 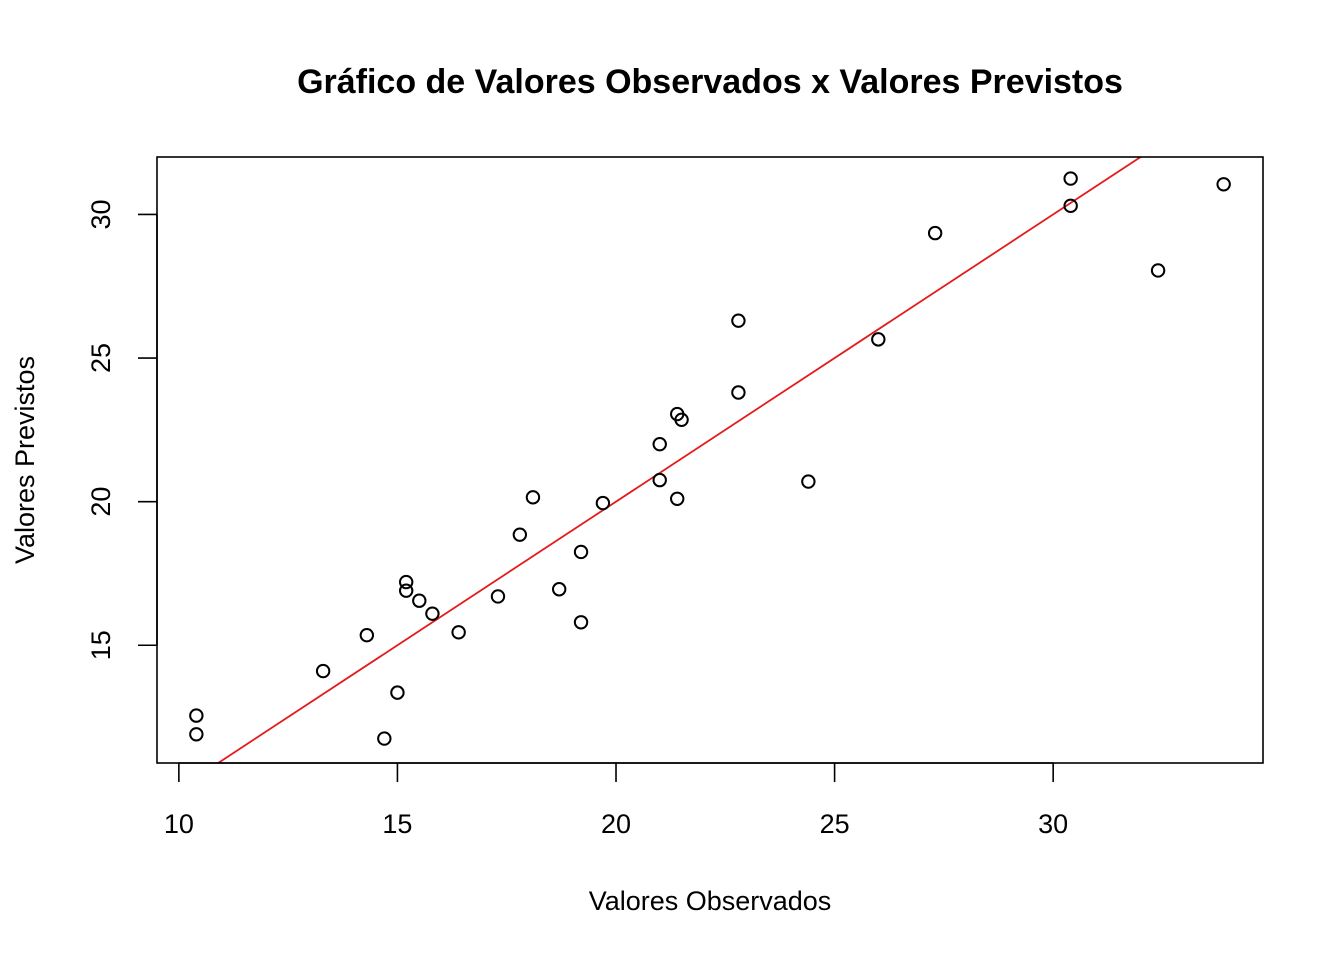 What do you see at coordinates (710, 901) in the screenshot?
I see `x-axis-title: Valores Observados` at bounding box center [710, 901].